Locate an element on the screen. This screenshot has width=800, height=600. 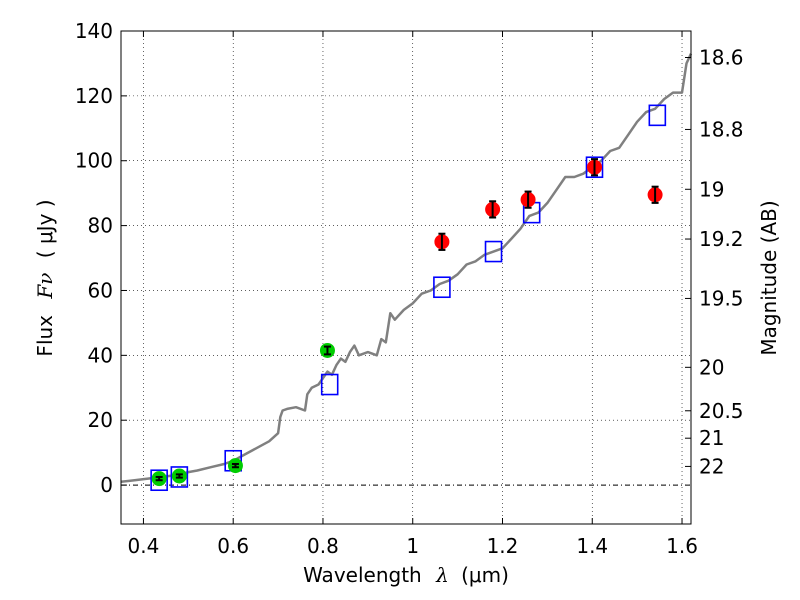
x-axis-label-prefix: Wavelength is located at coordinates (362, 575).